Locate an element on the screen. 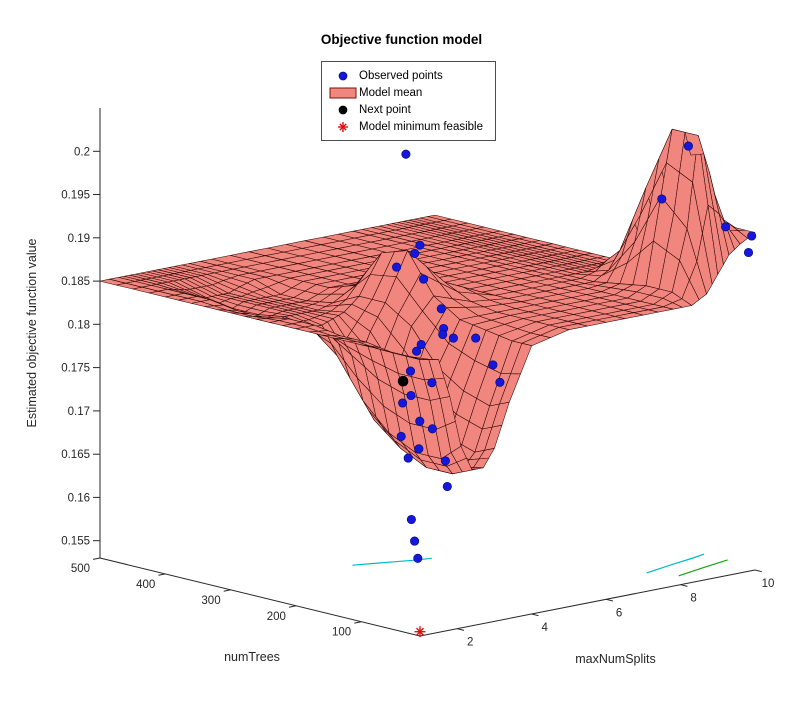  x-tick-label: 6 is located at coordinates (619, 613).